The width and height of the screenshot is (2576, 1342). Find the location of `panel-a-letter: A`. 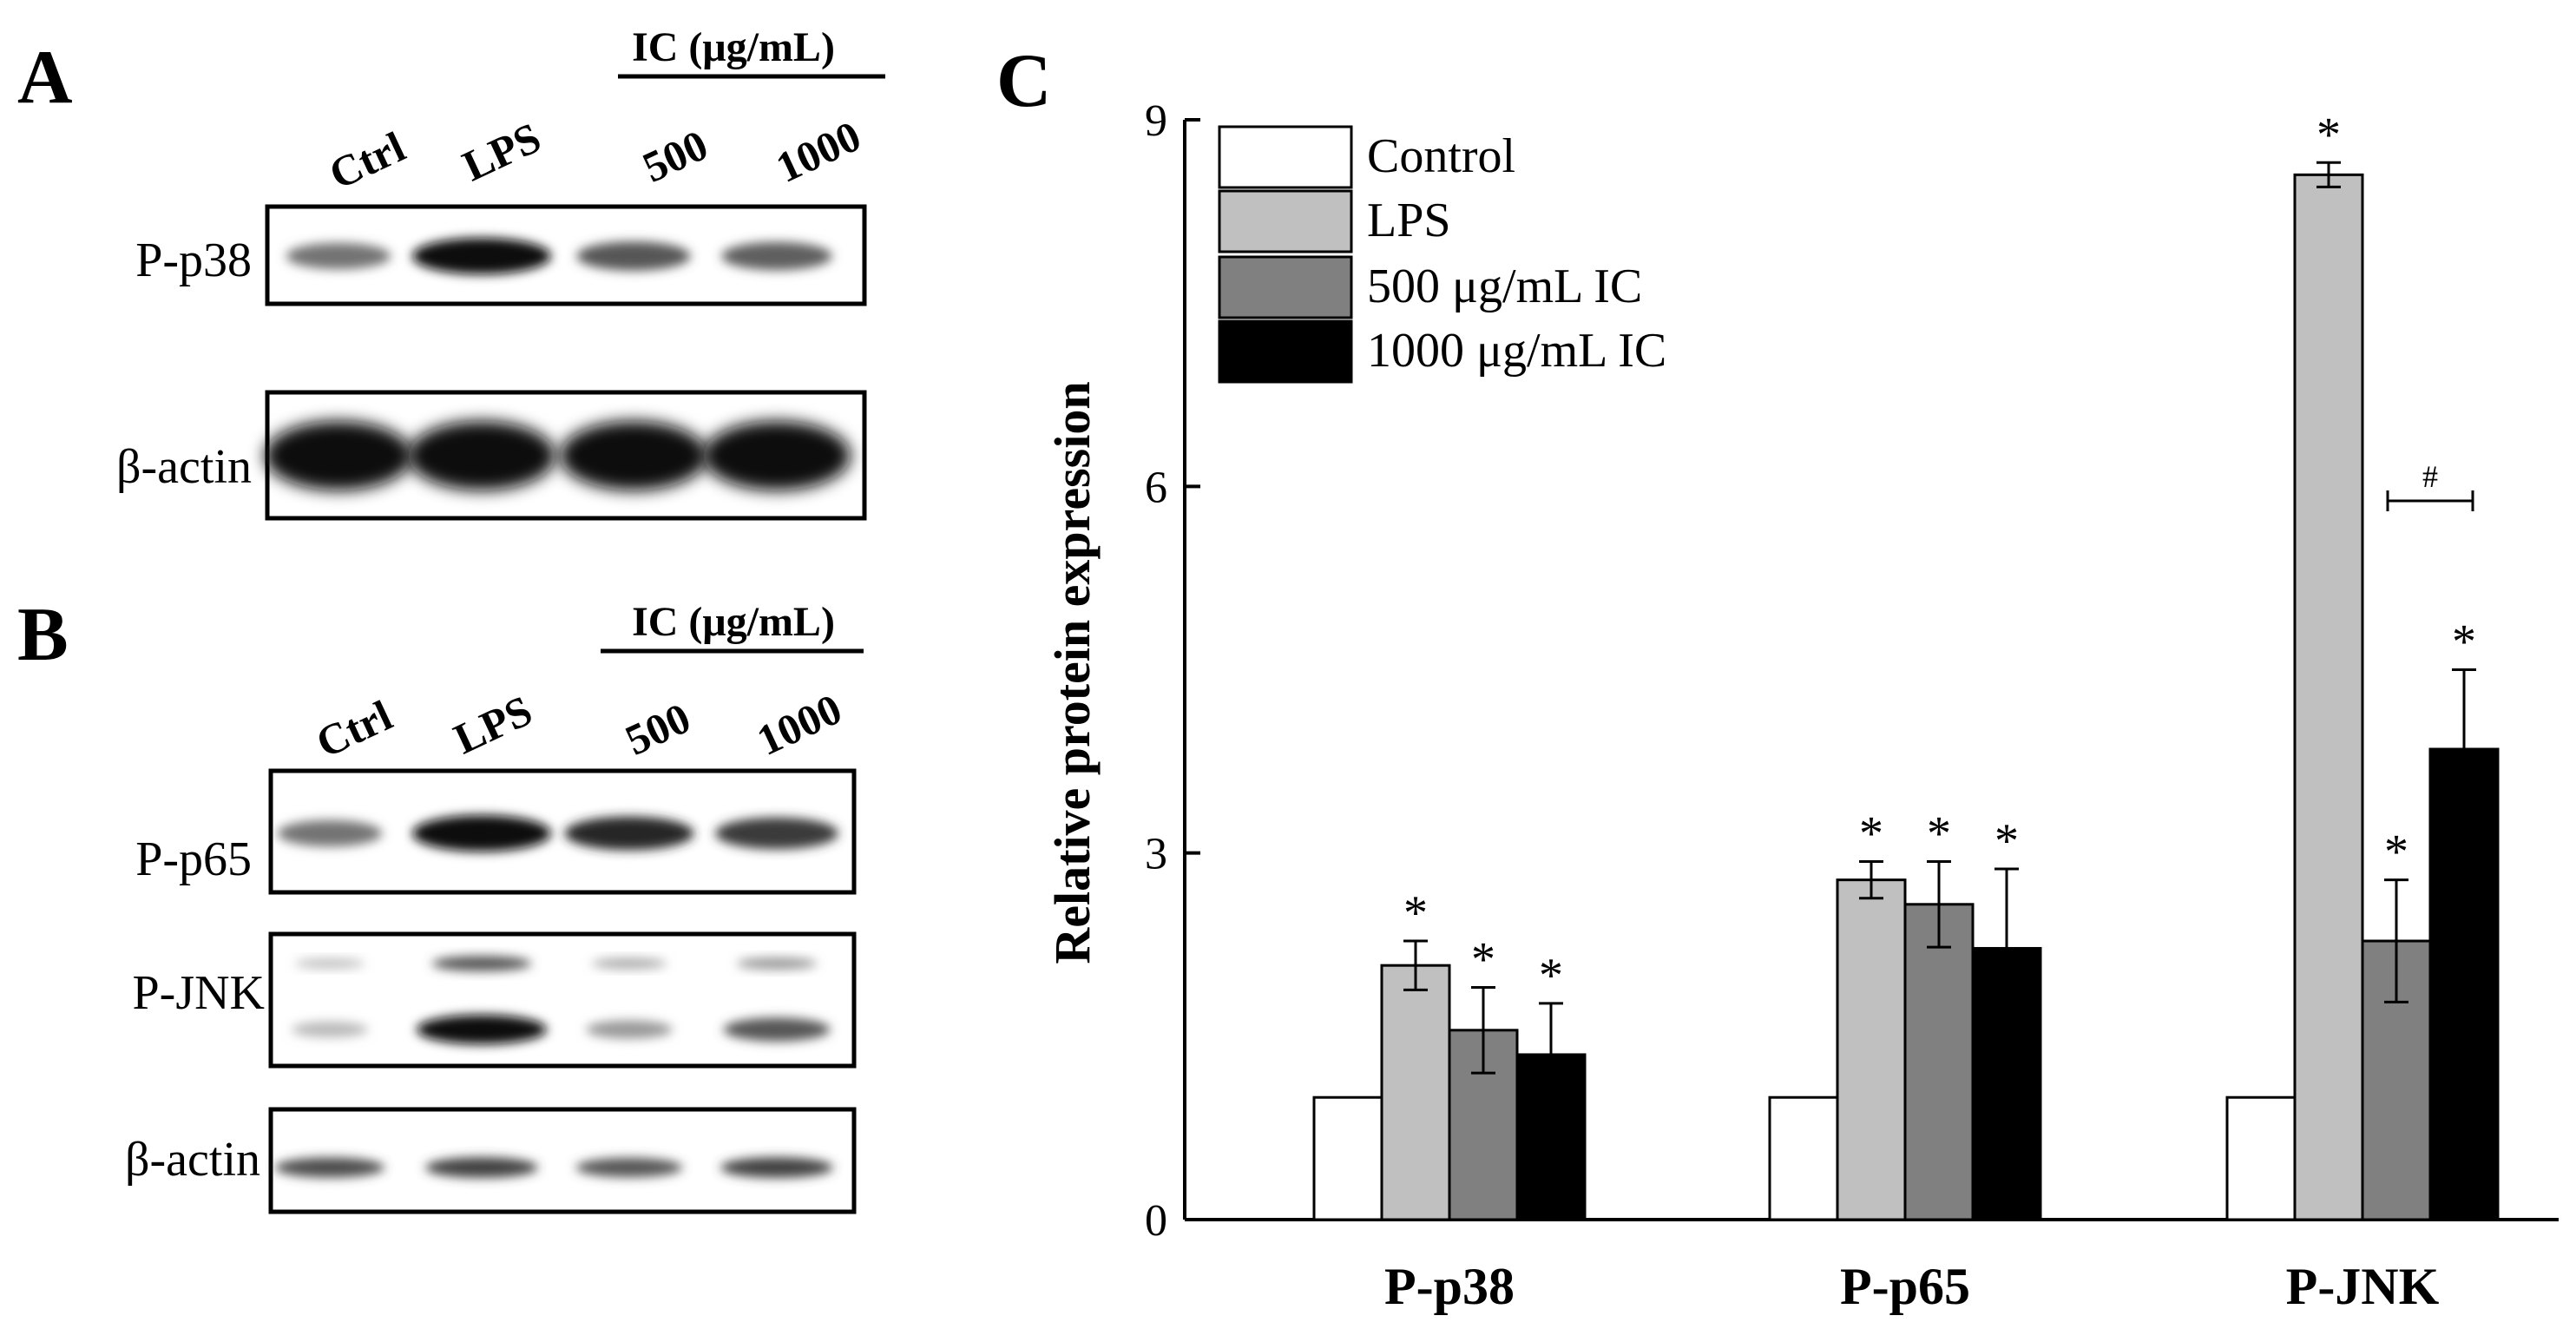

panel-a-letter: A is located at coordinates (45, 78).